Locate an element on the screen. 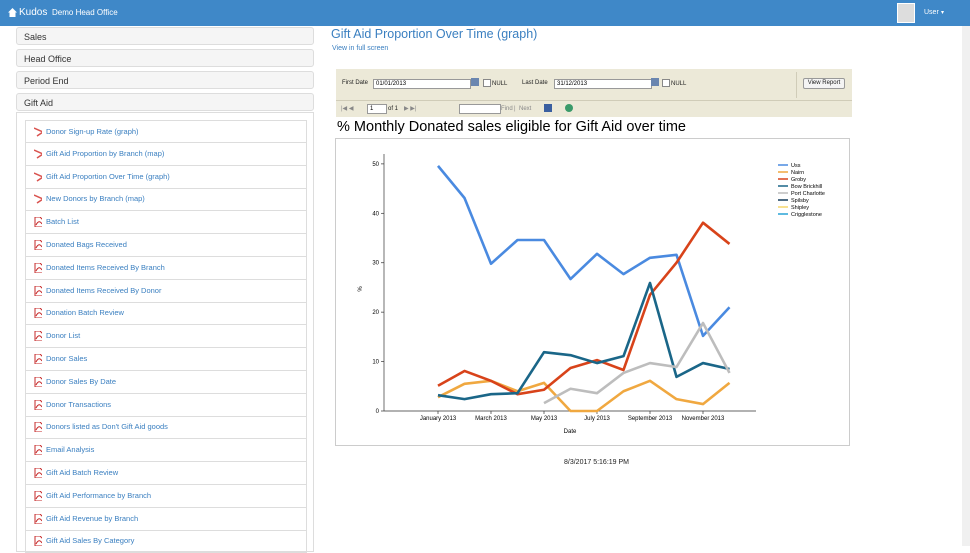 The height and width of the screenshot is (553, 970). last-date-input: 31/12/2013 is located at coordinates (603, 84).